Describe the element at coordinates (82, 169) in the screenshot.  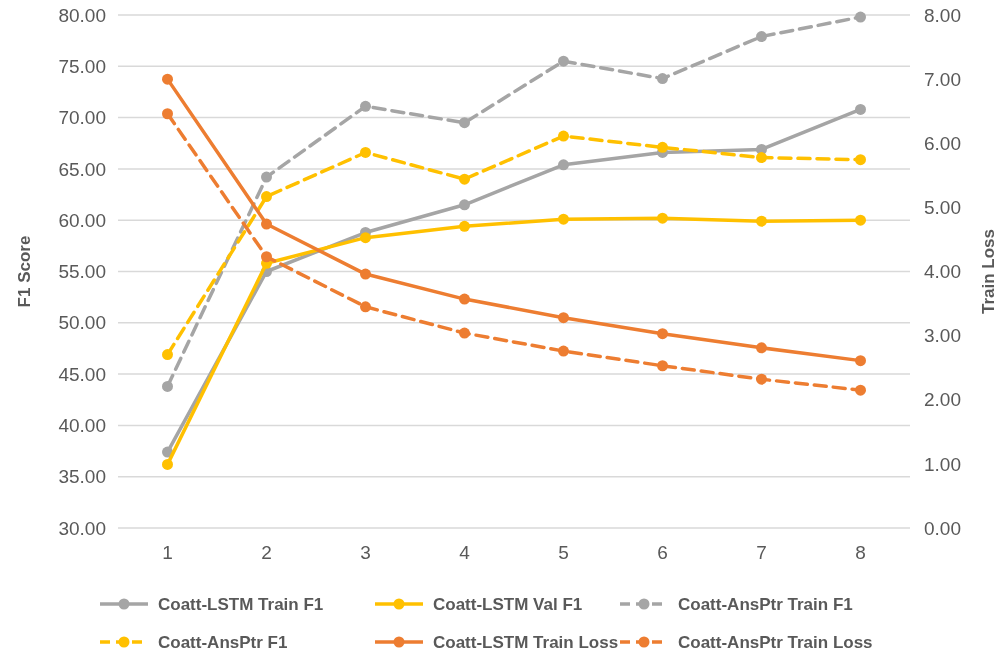
I see `y-tick-label: 65.00` at that location.